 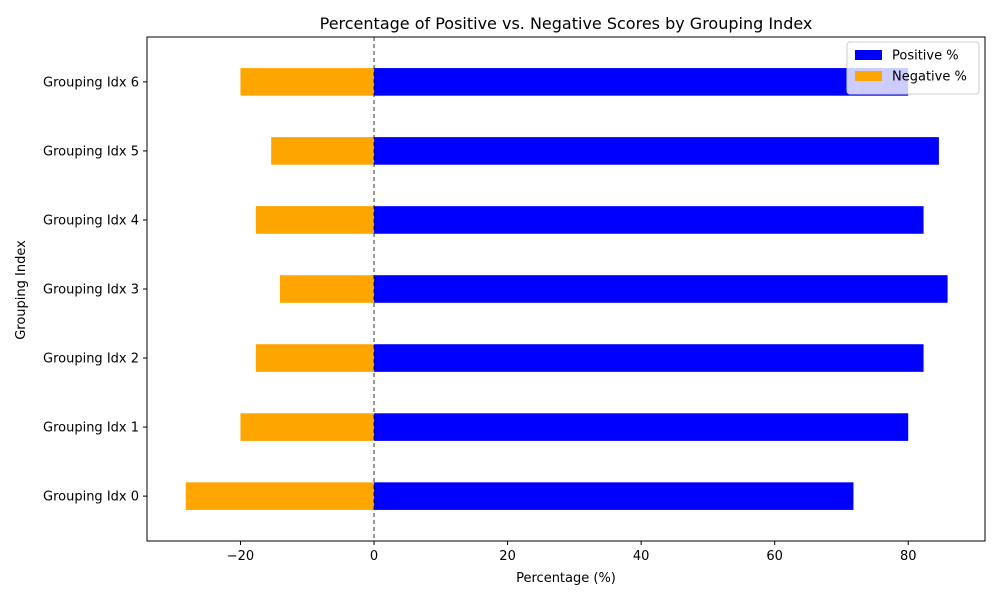 What do you see at coordinates (913, 68) in the screenshot?
I see `legend: Positive % Negative %` at bounding box center [913, 68].